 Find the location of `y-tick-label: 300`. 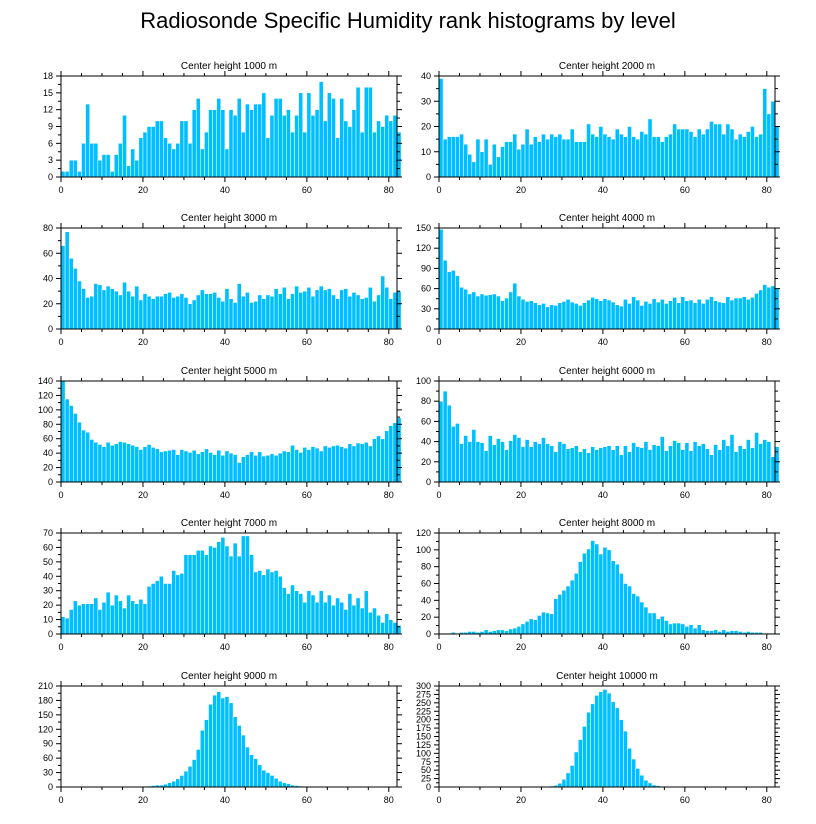

y-tick-label: 300 is located at coordinates (423, 686).